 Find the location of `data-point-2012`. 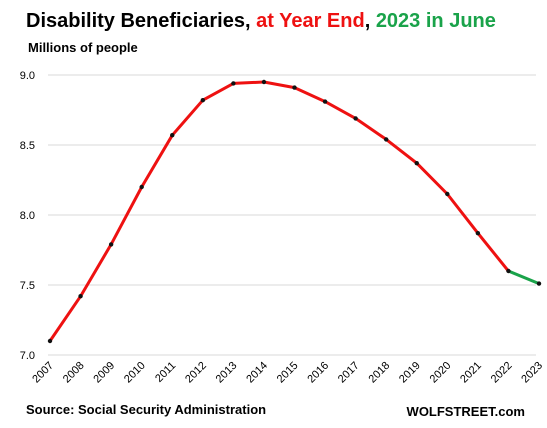

data-point-2012 is located at coordinates (203, 100).